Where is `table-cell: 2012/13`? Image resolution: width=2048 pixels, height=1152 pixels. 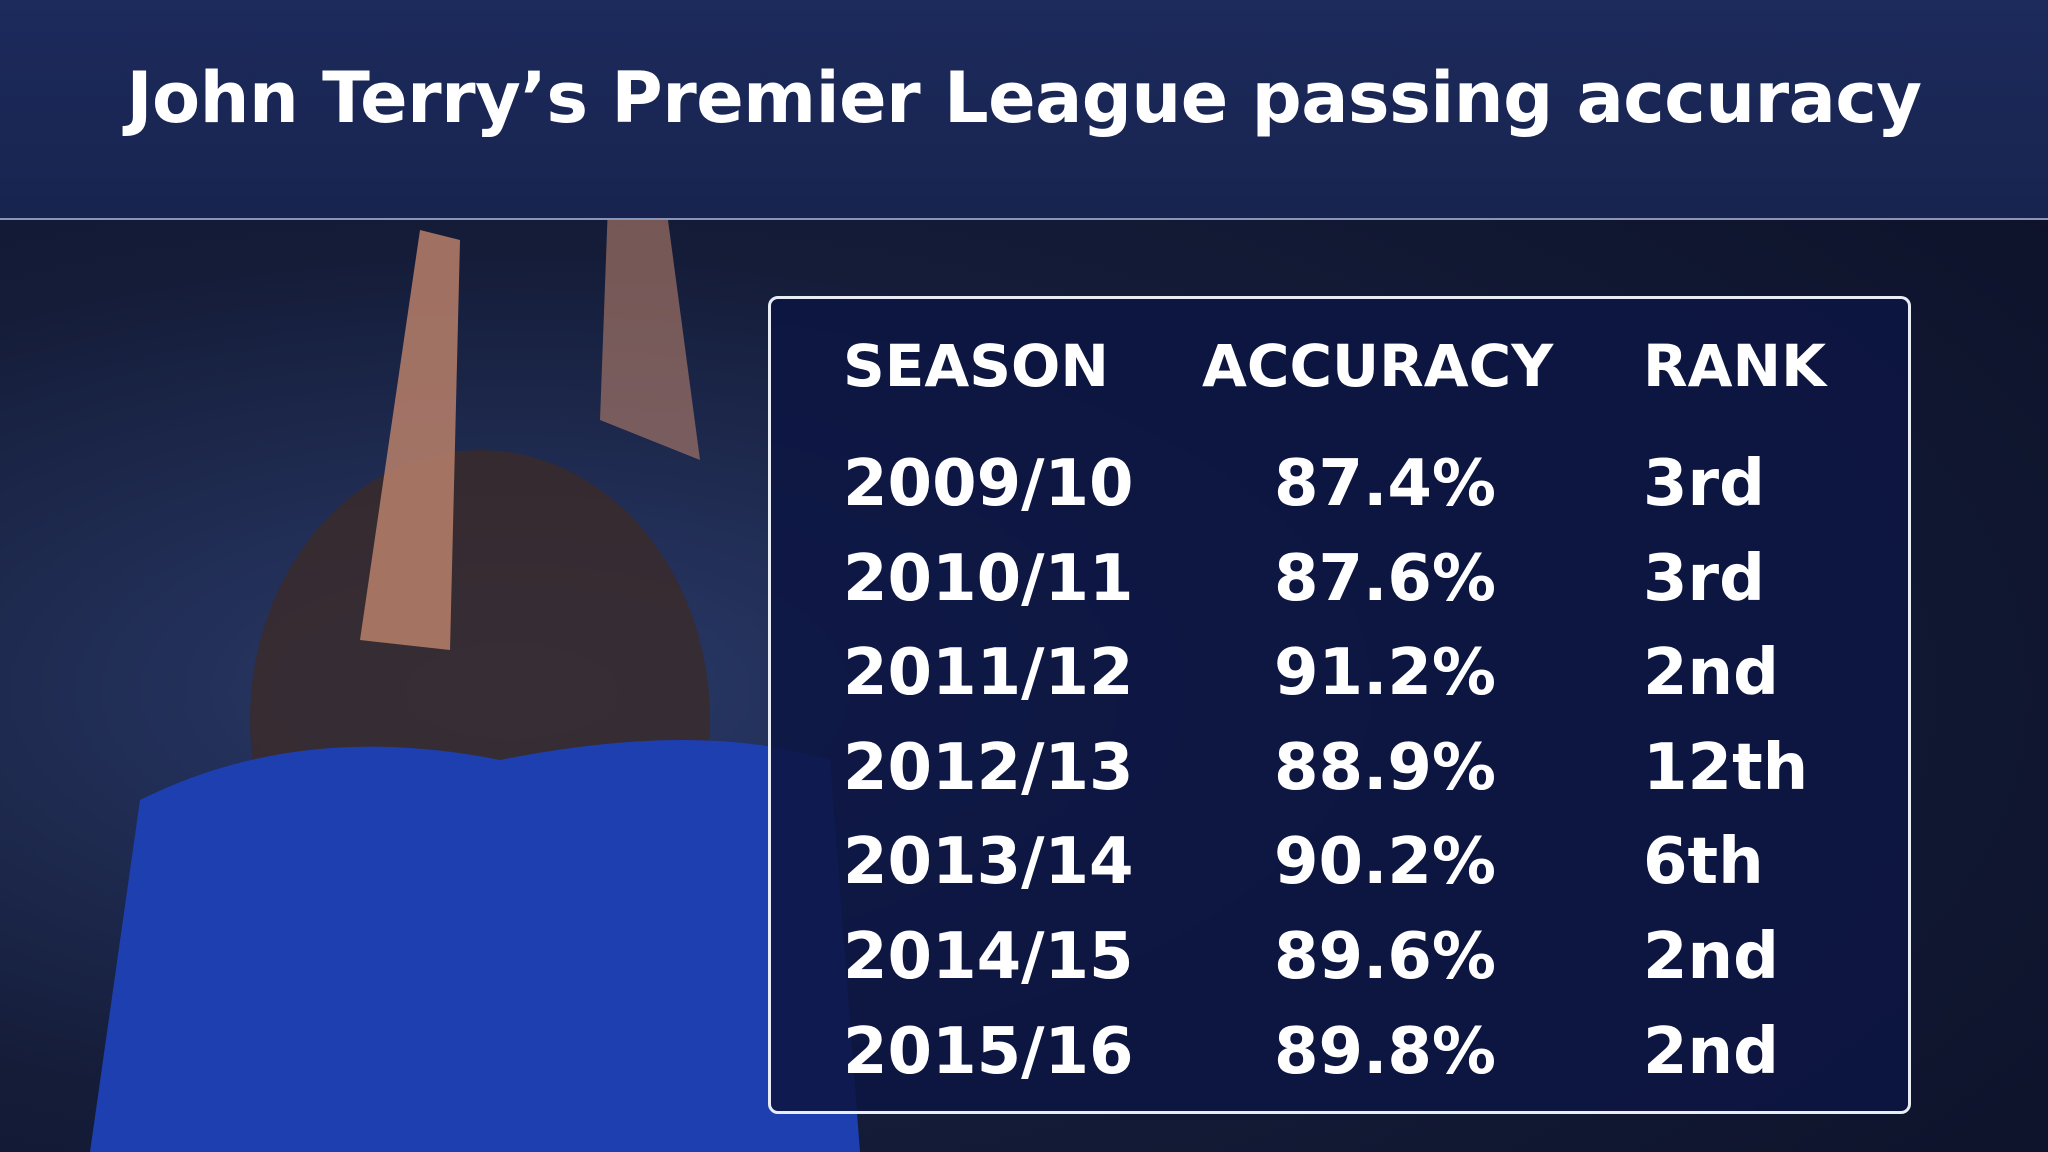
table-cell: 2012/13 is located at coordinates (988, 767).